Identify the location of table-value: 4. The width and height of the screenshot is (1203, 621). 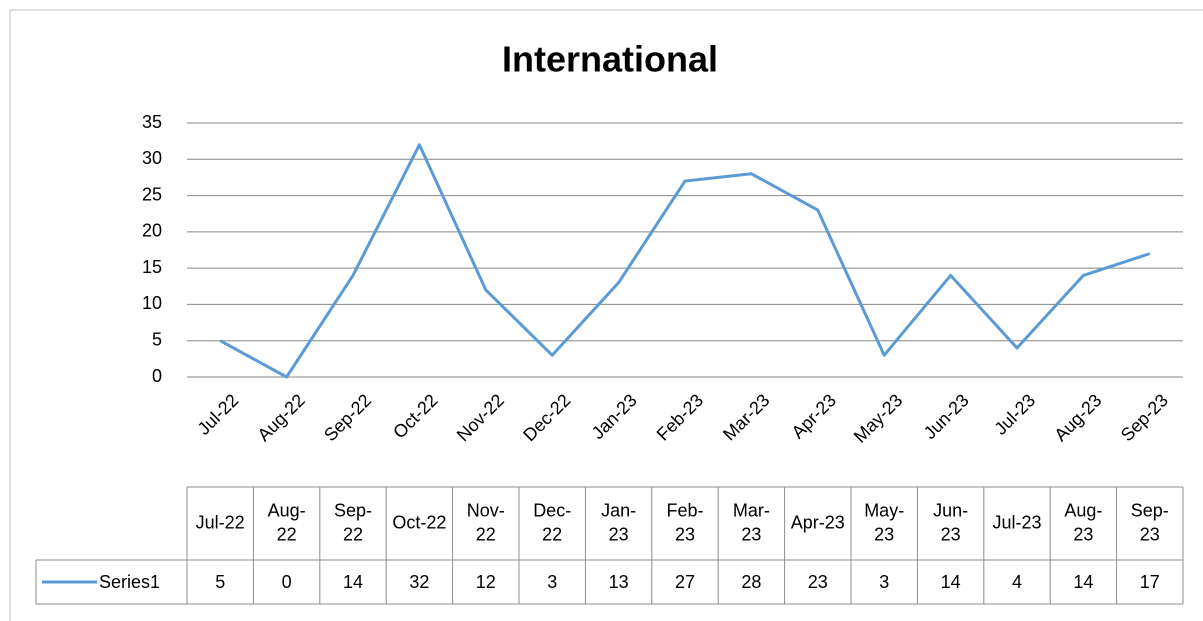
(1017, 582).